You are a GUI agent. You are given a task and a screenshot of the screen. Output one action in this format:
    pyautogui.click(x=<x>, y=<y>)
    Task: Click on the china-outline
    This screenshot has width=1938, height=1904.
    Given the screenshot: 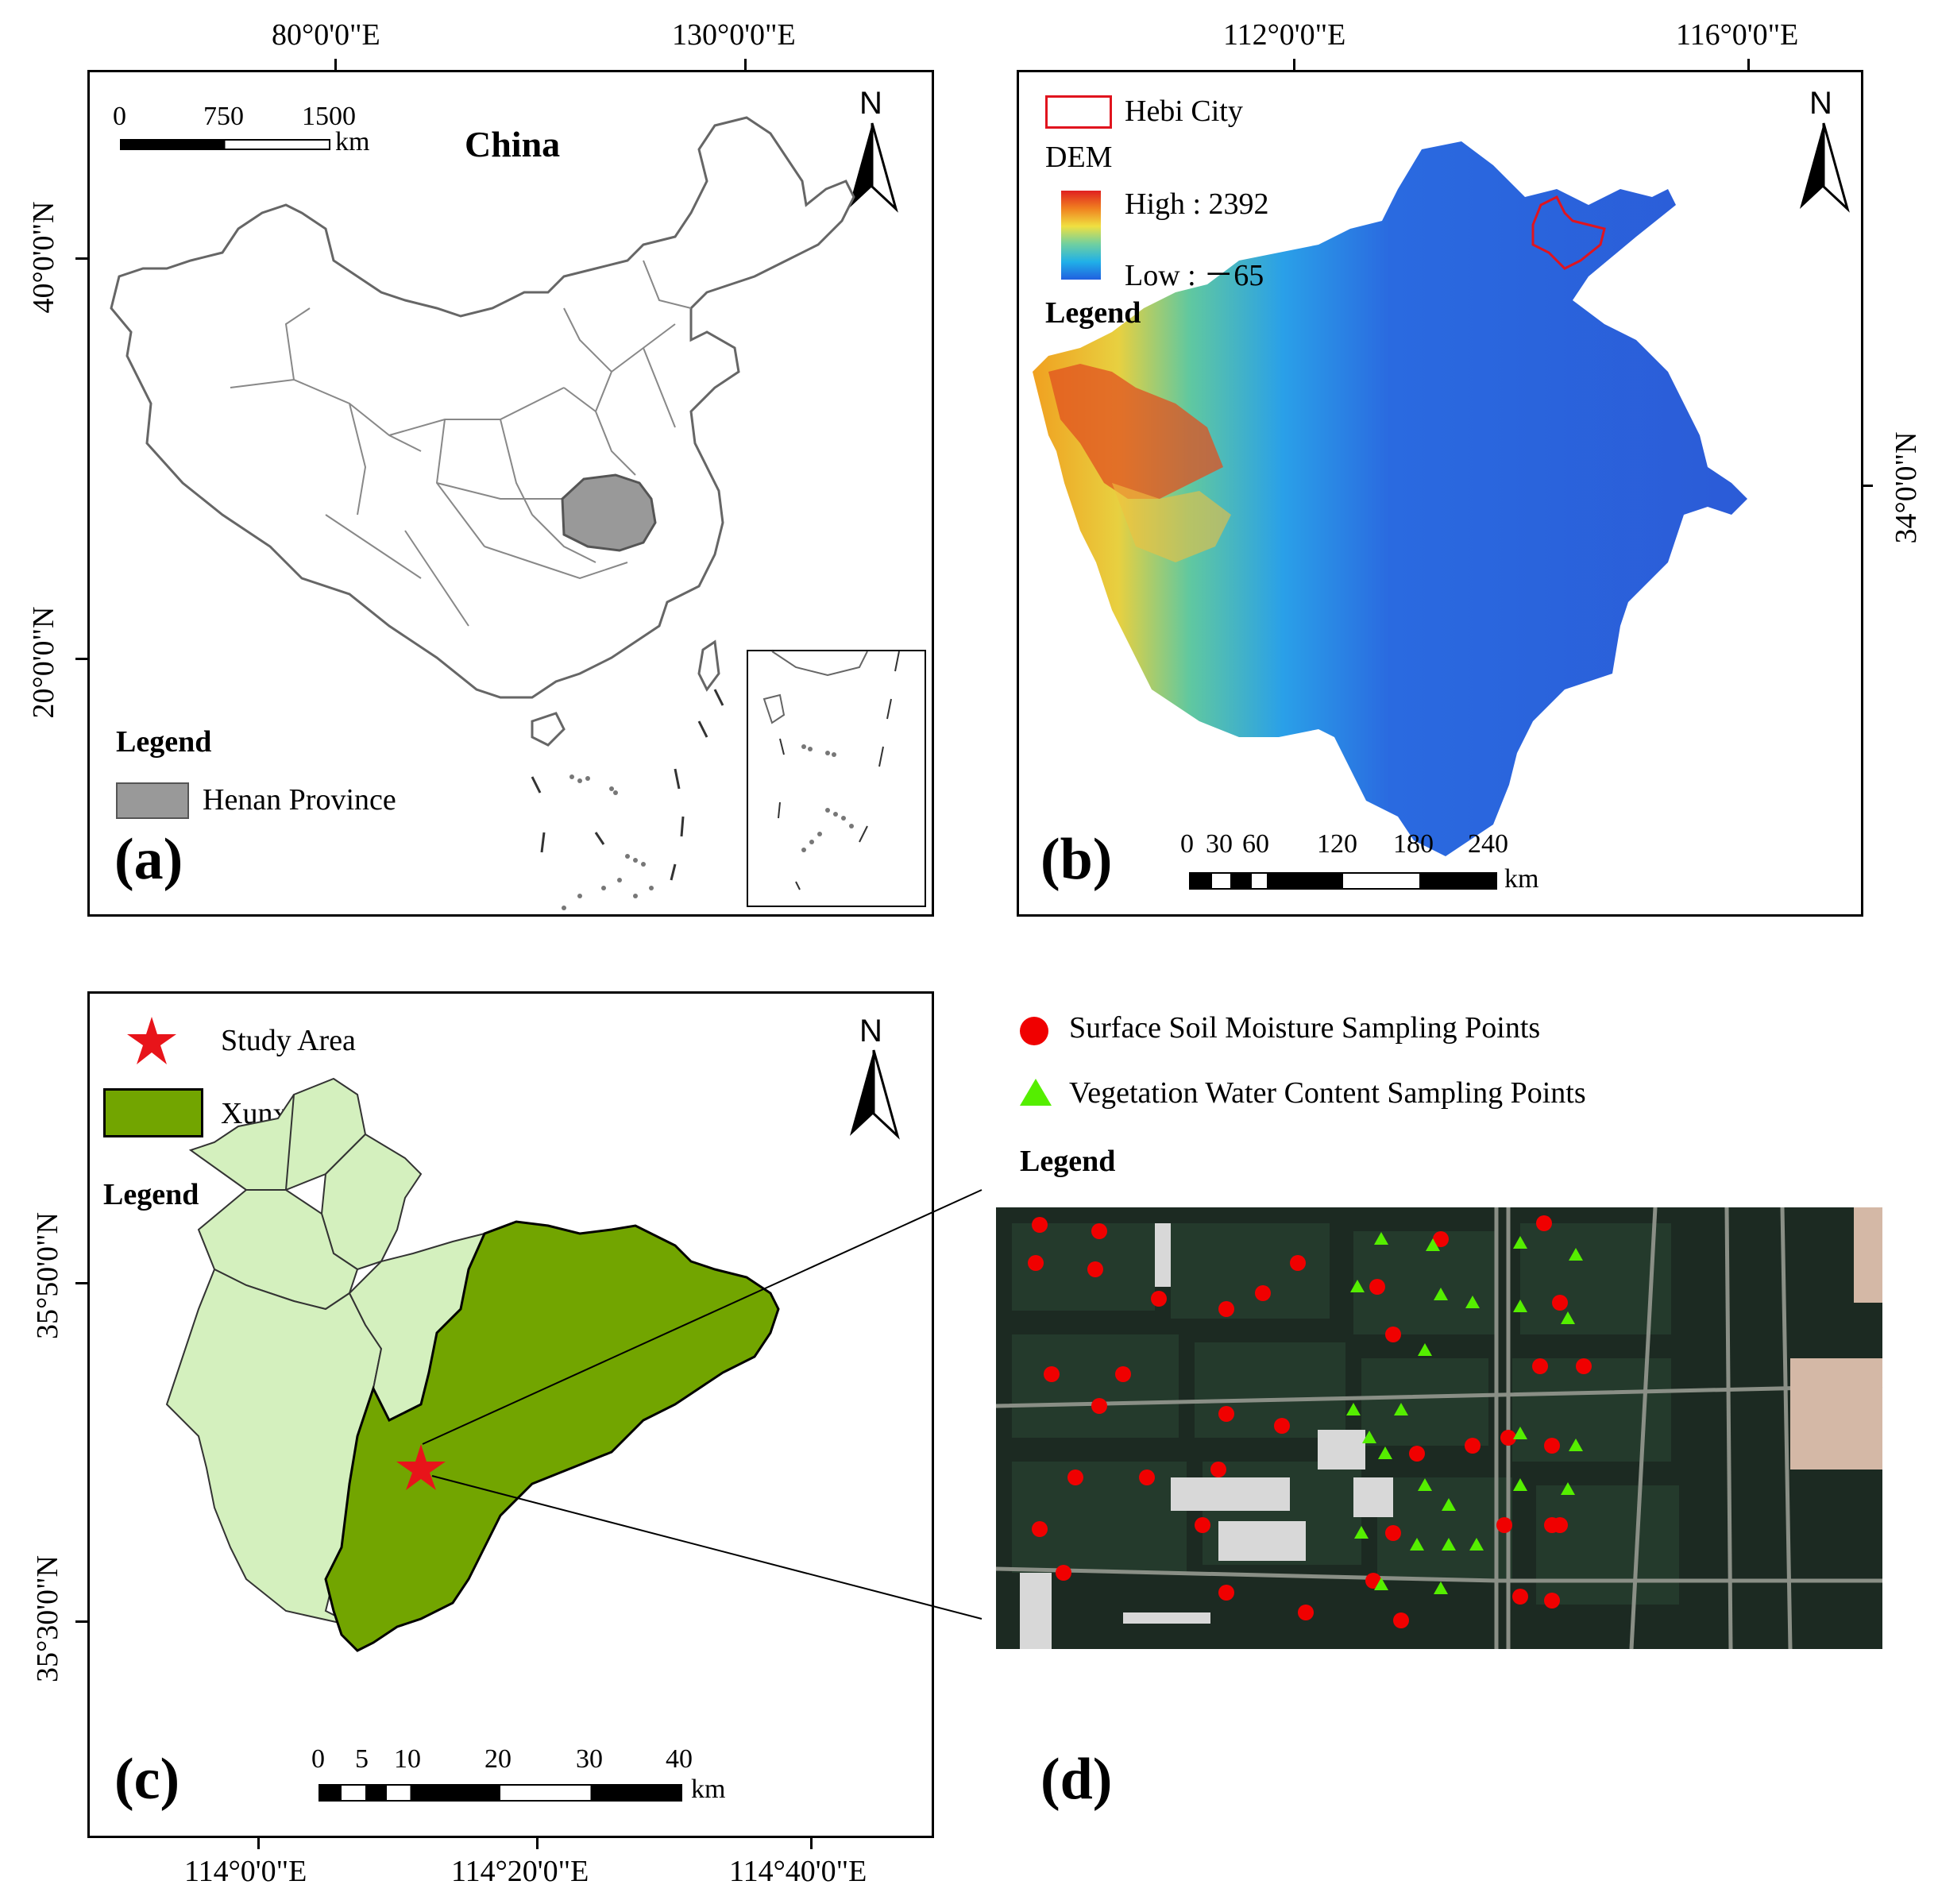 What is the action you would take?
    pyautogui.click(x=482, y=408)
    